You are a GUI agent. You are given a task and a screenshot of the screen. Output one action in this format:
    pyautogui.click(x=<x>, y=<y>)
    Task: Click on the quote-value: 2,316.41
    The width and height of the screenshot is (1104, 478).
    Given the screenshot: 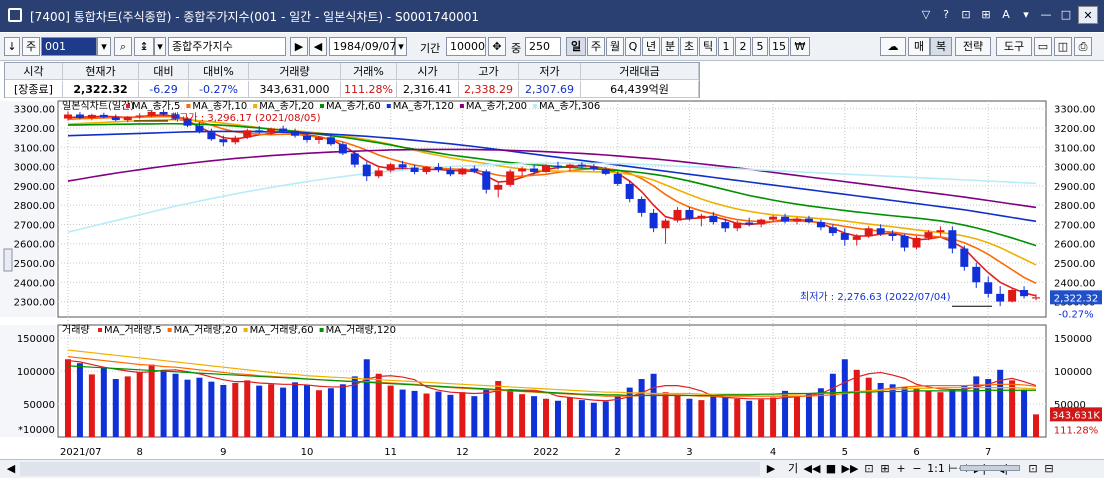 What is the action you would take?
    pyautogui.click(x=428, y=89)
    